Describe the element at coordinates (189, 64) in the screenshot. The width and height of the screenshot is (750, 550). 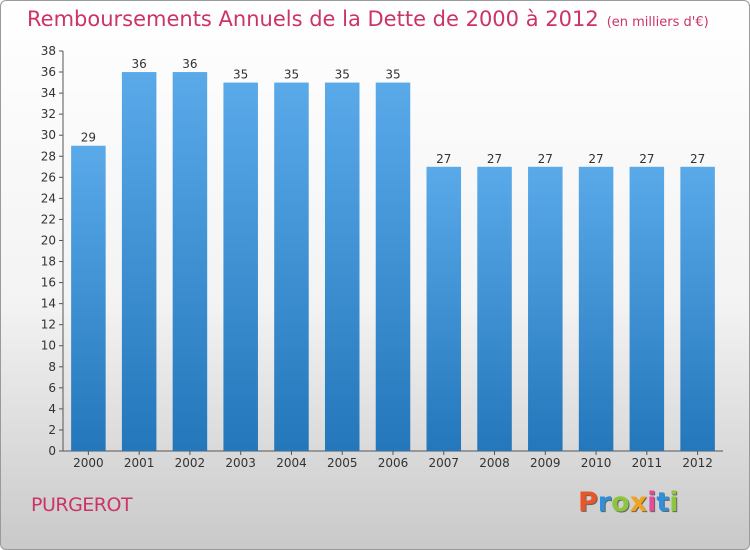
I see `data-label-2002: 36` at that location.